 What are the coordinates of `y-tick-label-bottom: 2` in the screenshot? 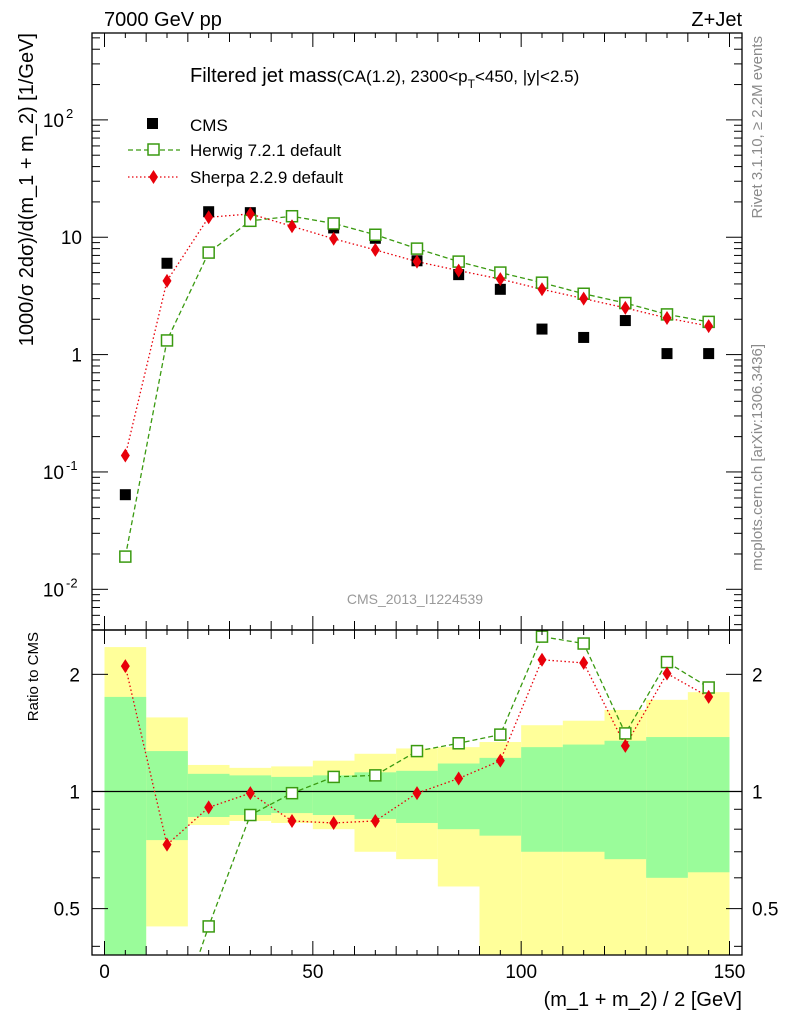 It's located at (74, 675).